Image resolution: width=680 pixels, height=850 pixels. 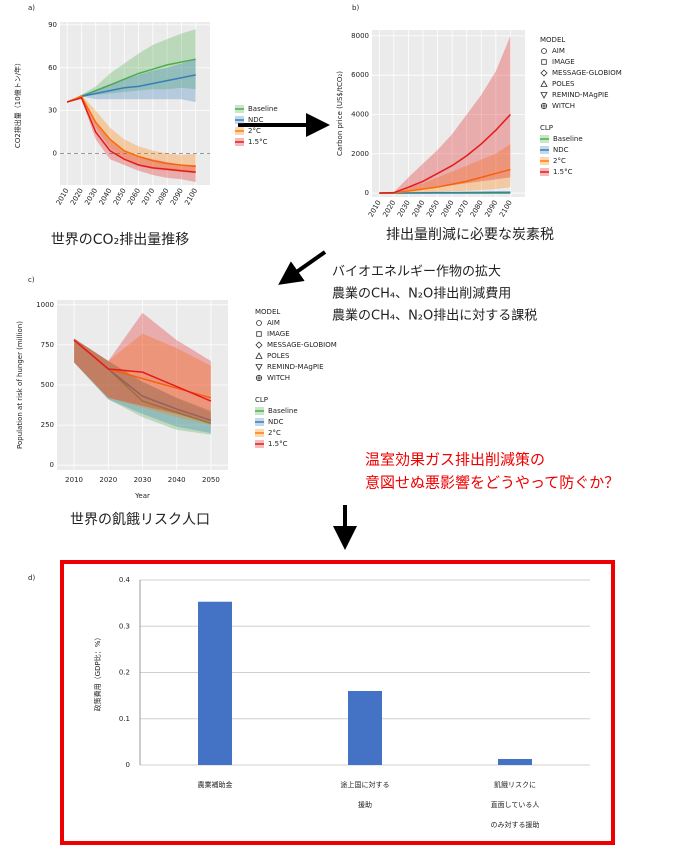 I want to click on legend-label: WITCH, so click(x=563, y=106).